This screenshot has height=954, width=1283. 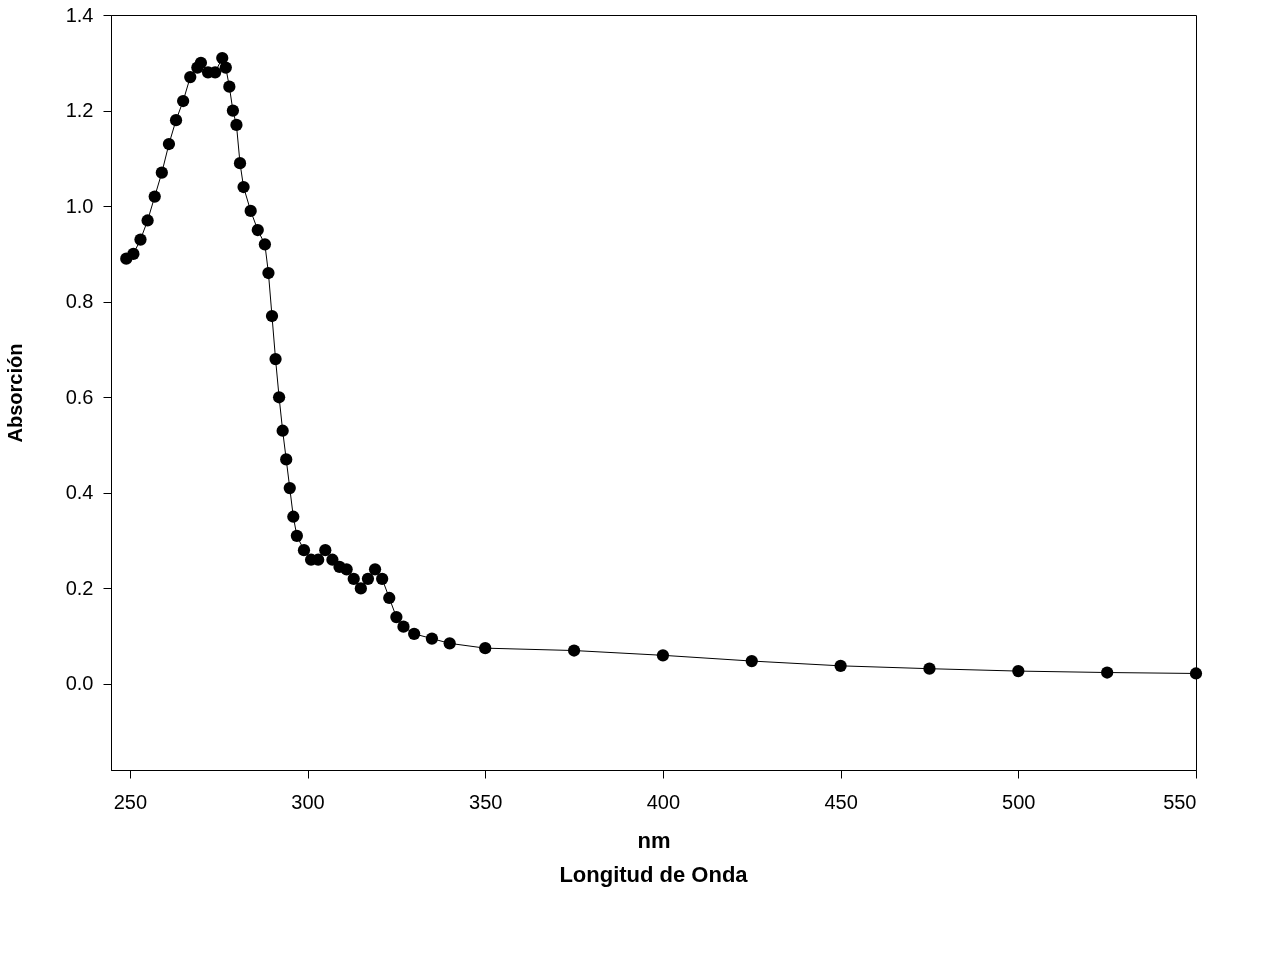 What do you see at coordinates (308, 801) in the screenshot?
I see `x-tick-label: 300` at bounding box center [308, 801].